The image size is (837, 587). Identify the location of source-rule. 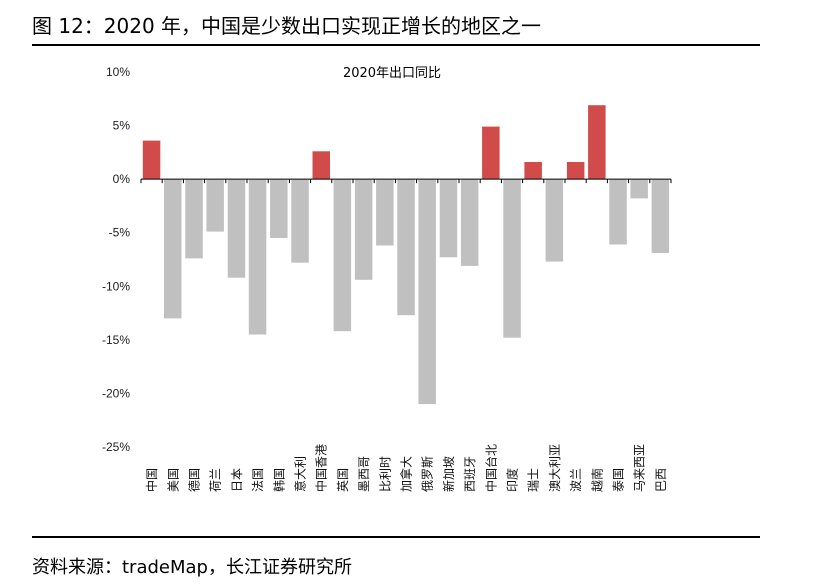
(396, 537).